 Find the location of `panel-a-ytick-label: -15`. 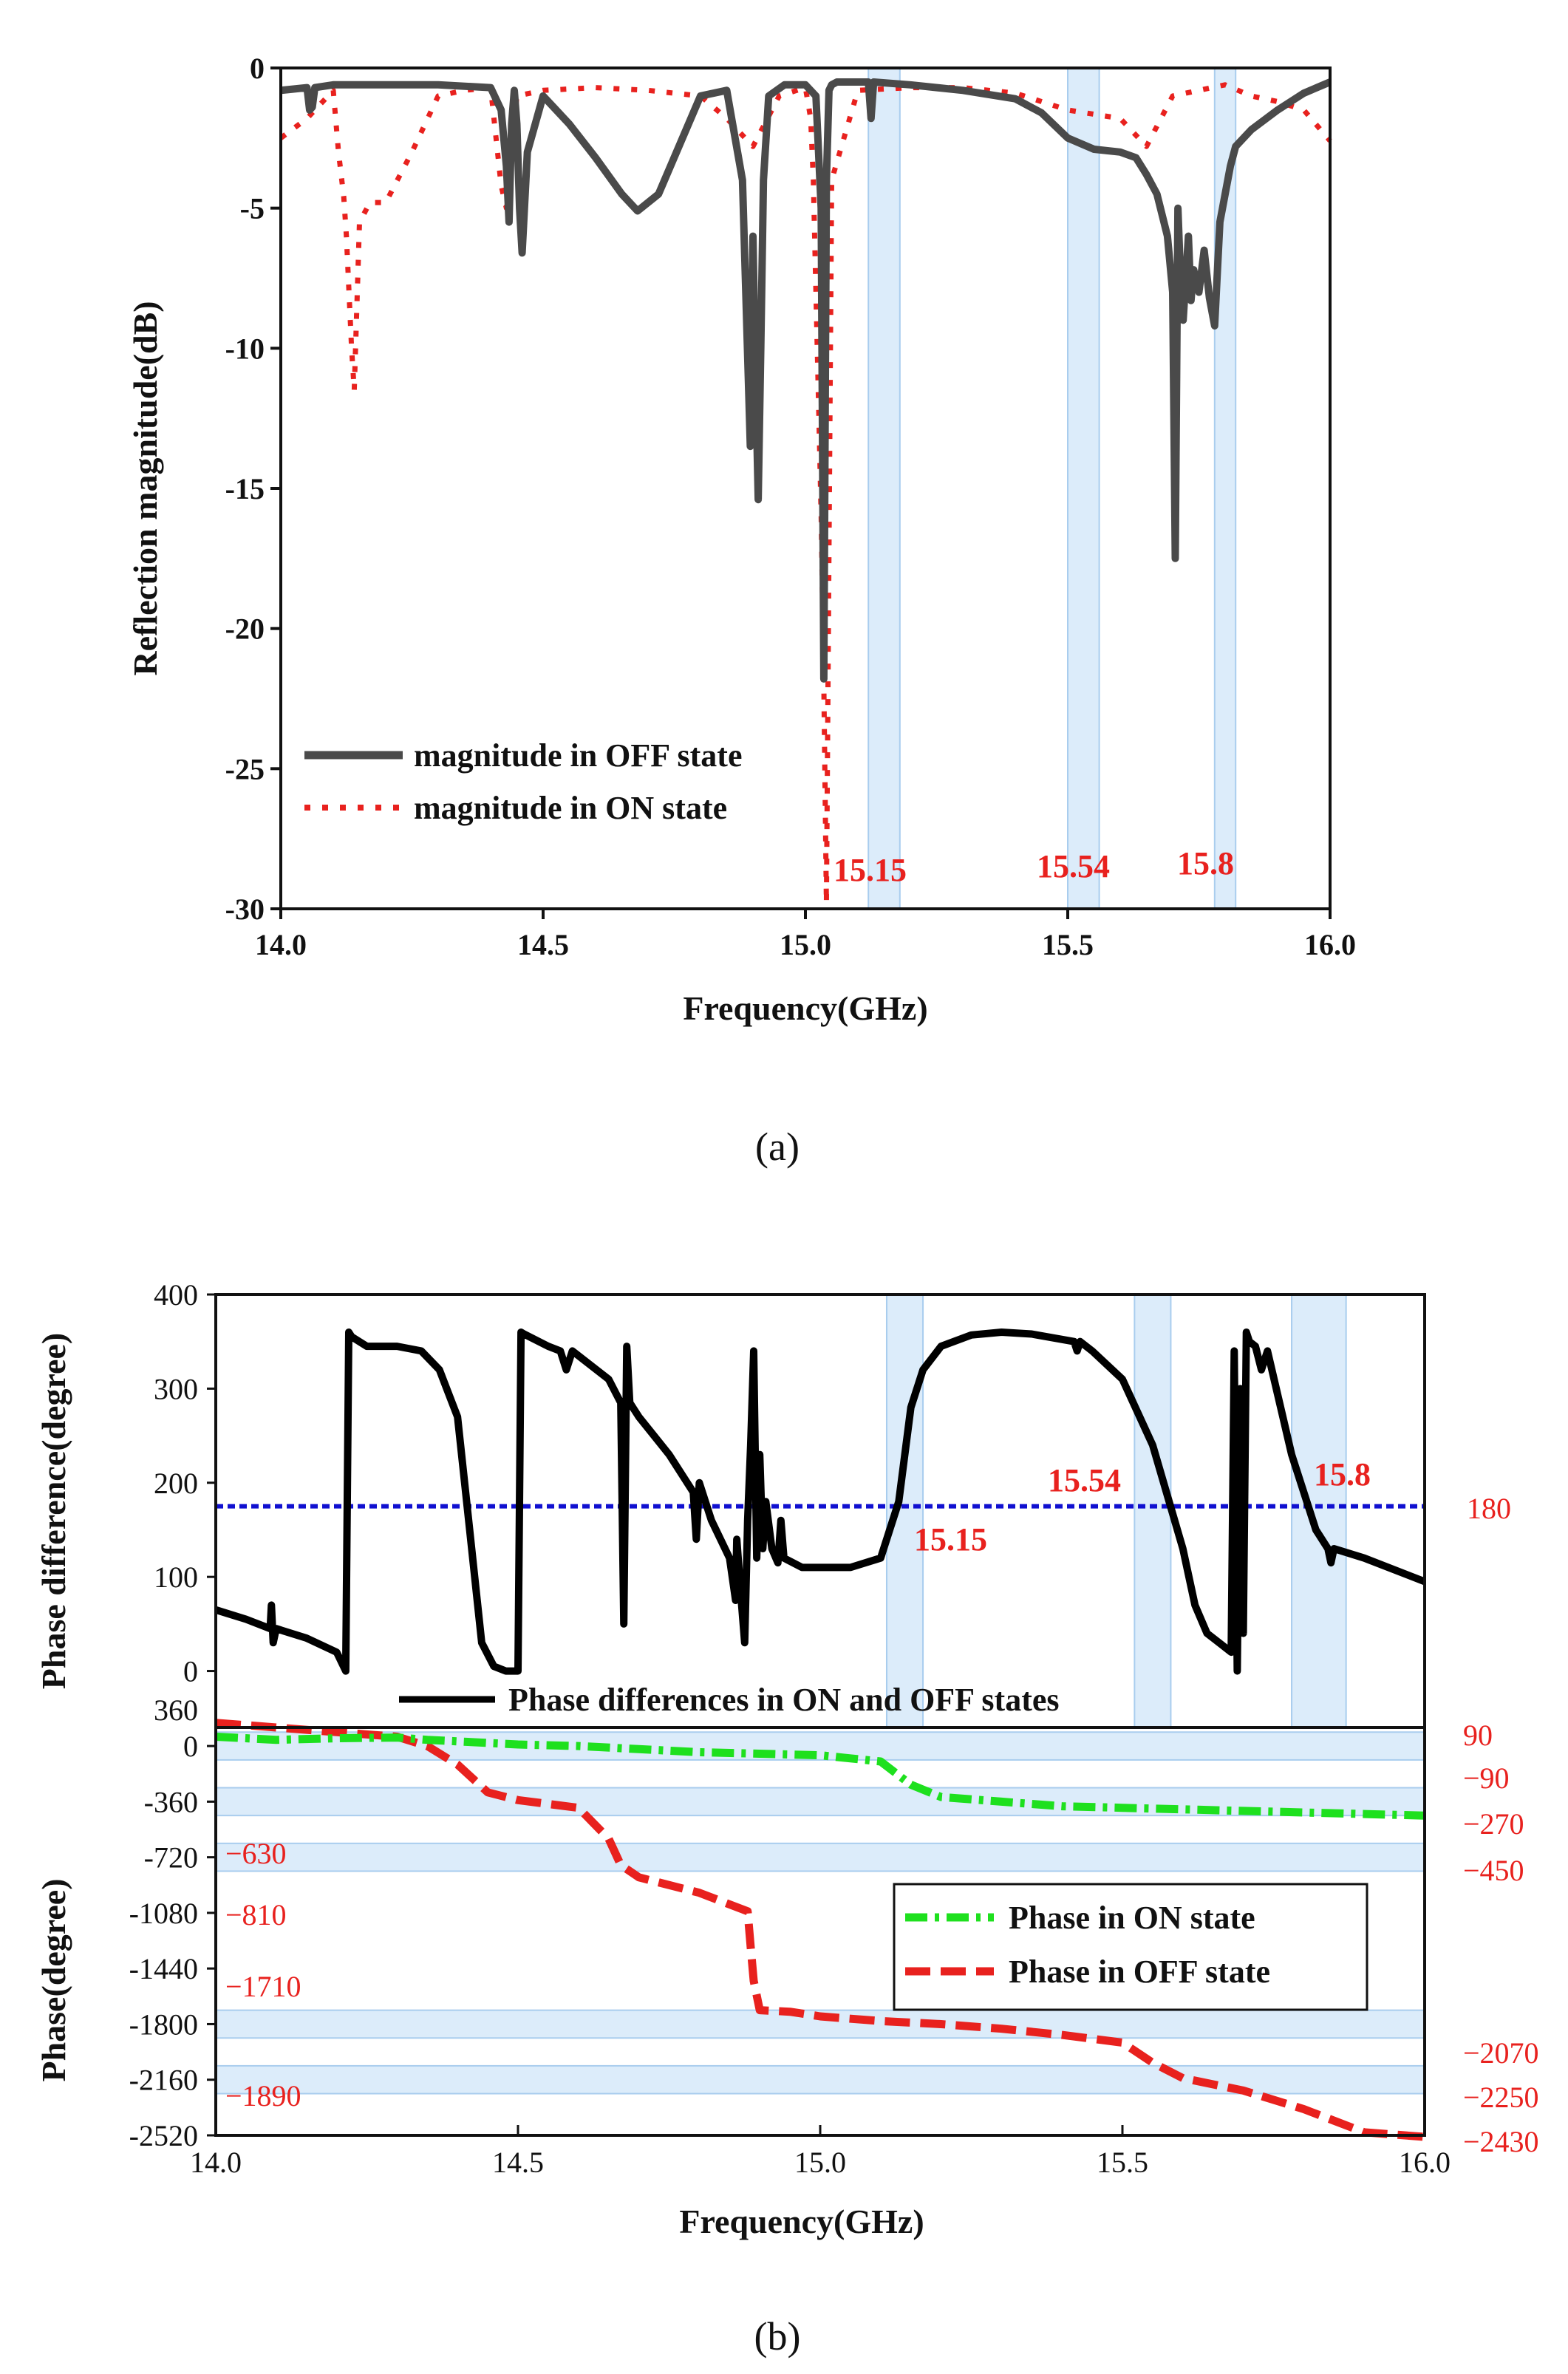

panel-a-ytick-label: -15 is located at coordinates (245, 488).